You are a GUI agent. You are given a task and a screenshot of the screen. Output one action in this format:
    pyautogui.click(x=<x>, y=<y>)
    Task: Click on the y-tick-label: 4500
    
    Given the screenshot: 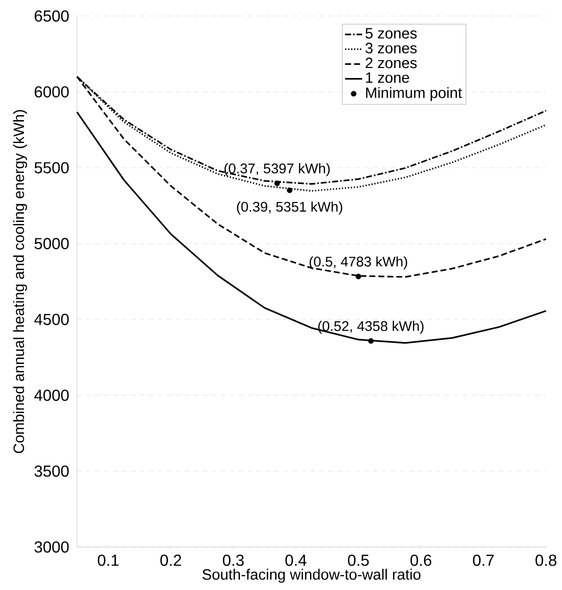 What is the action you would take?
    pyautogui.click(x=51, y=320)
    